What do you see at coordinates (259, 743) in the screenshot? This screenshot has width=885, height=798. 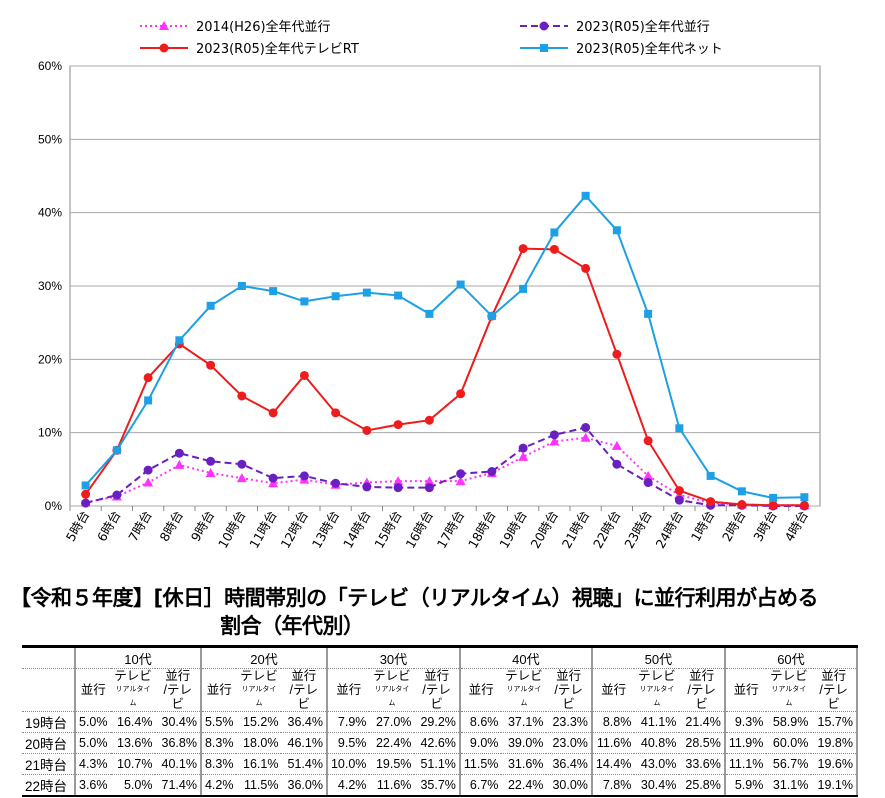 I see `table-cell: 18.0%` at bounding box center [259, 743].